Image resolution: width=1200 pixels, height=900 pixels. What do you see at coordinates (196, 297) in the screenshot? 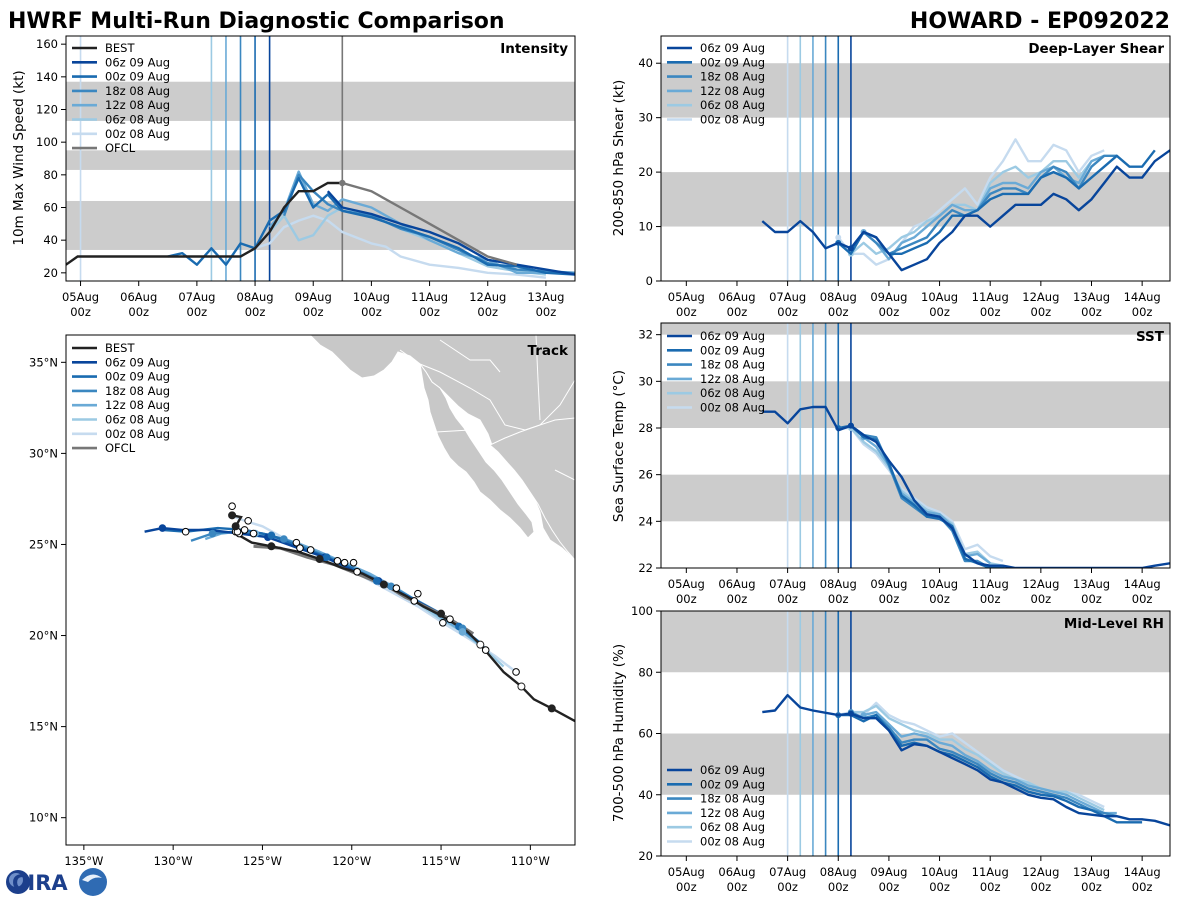
I see `intensity-xtick-day: 07Aug` at bounding box center [196, 297].